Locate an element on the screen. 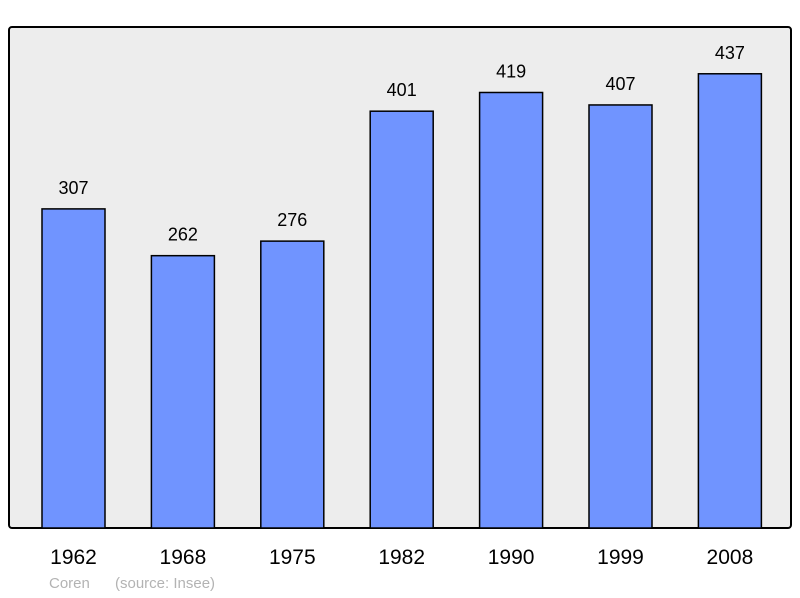 The image size is (800, 598). x-tick-label-1982: 1982 is located at coordinates (401, 557).